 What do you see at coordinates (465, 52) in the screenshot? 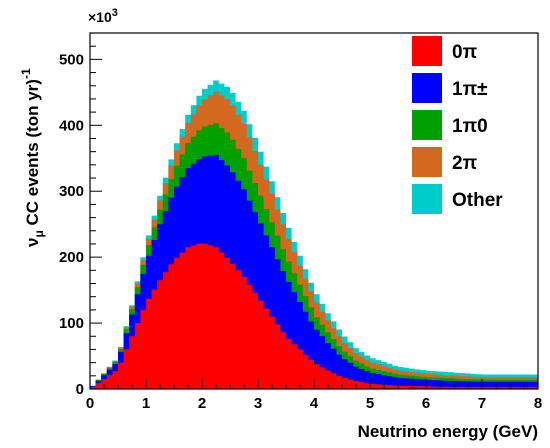
I see `legend-label-0: 0π` at bounding box center [465, 52].